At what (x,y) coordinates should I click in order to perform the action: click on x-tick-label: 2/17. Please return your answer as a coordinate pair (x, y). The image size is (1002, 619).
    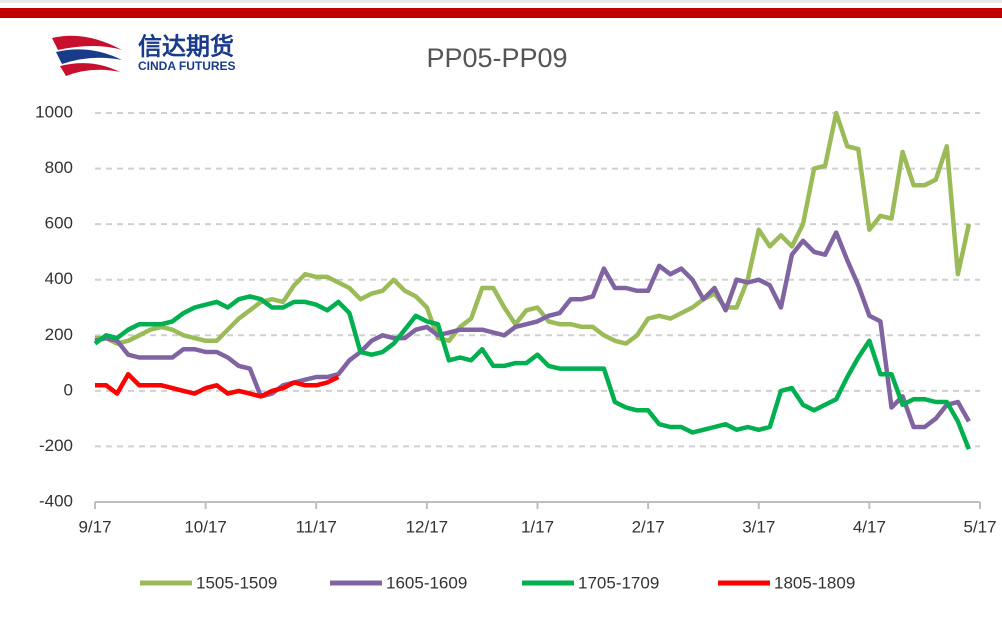
    Looking at the image, I should click on (648, 526).